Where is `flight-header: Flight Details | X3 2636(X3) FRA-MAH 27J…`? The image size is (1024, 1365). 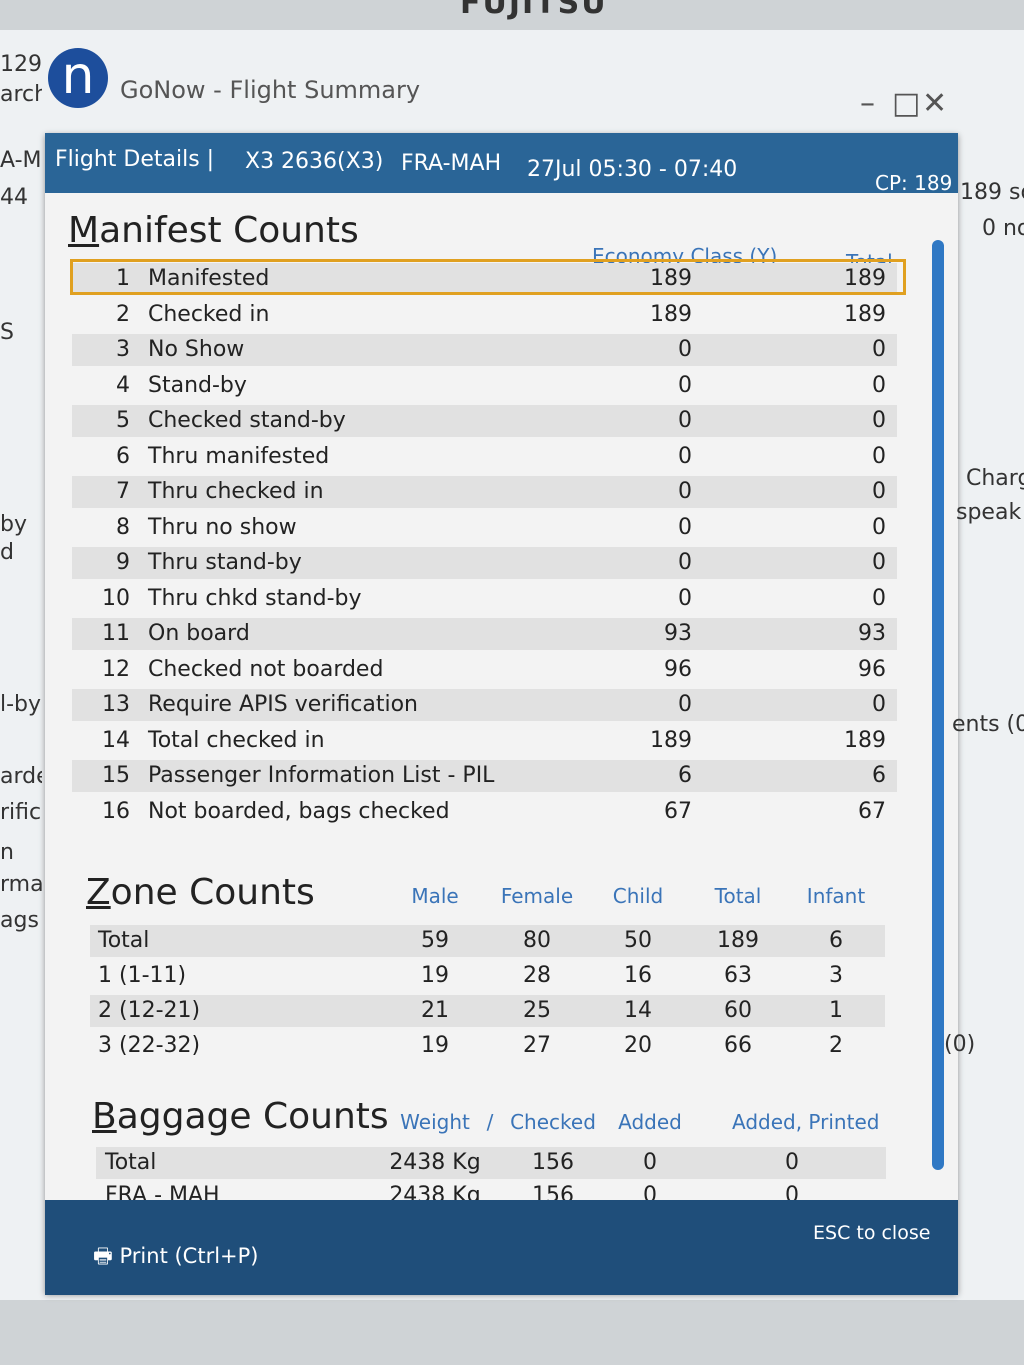 flight-header: Flight Details | X3 2636(X3) FRA-MAH 27J… is located at coordinates (501, 164).